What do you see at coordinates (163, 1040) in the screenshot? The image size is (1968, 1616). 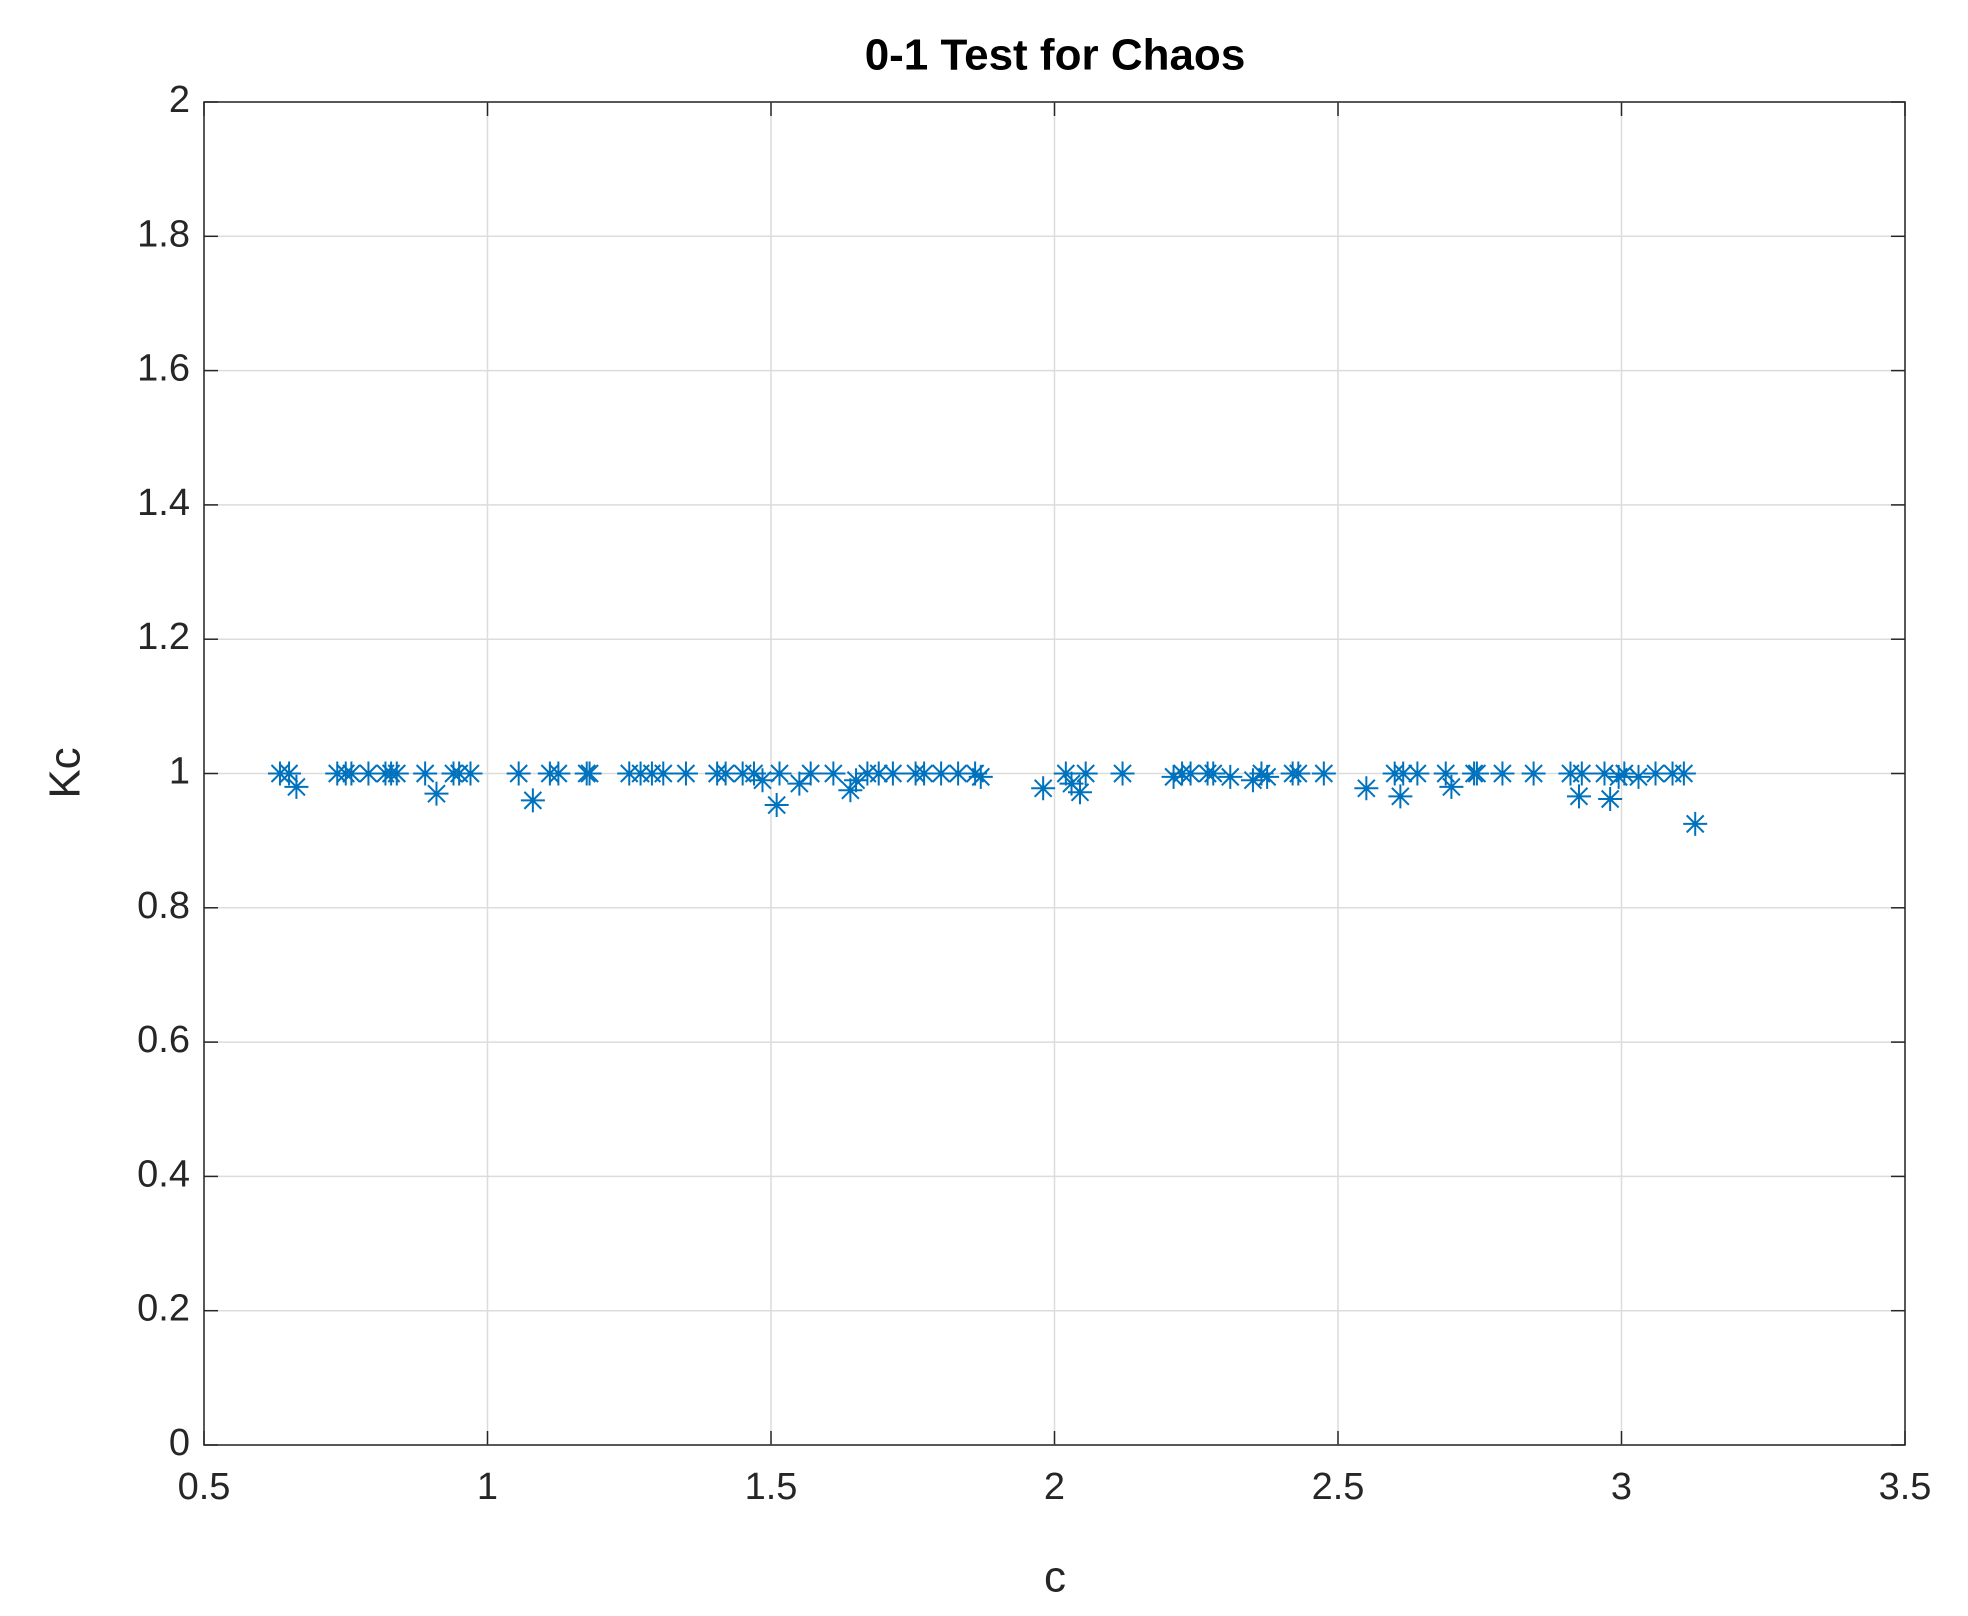 I see `y-tick-label: 0.6` at bounding box center [163, 1040].